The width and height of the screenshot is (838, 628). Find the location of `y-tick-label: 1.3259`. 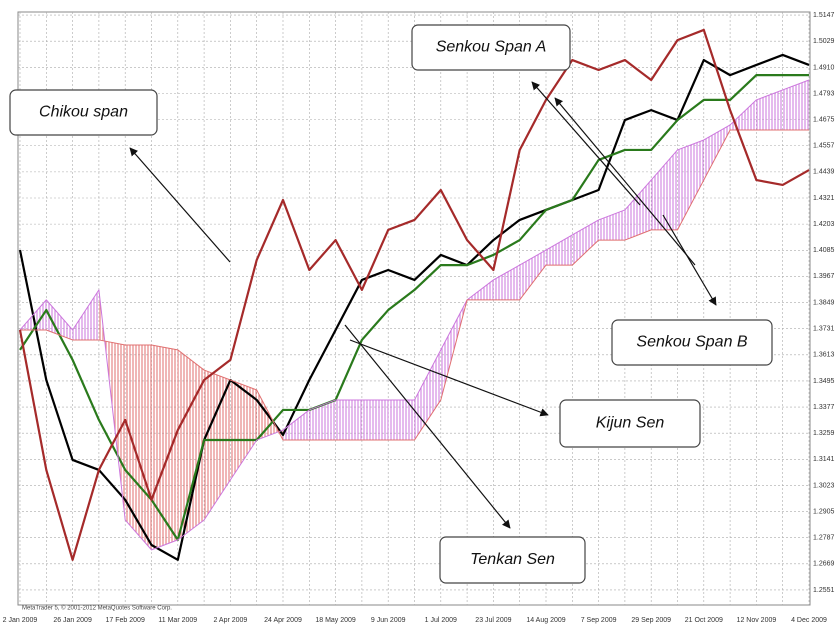

y-tick-label: 1.3259 is located at coordinates (824, 433).